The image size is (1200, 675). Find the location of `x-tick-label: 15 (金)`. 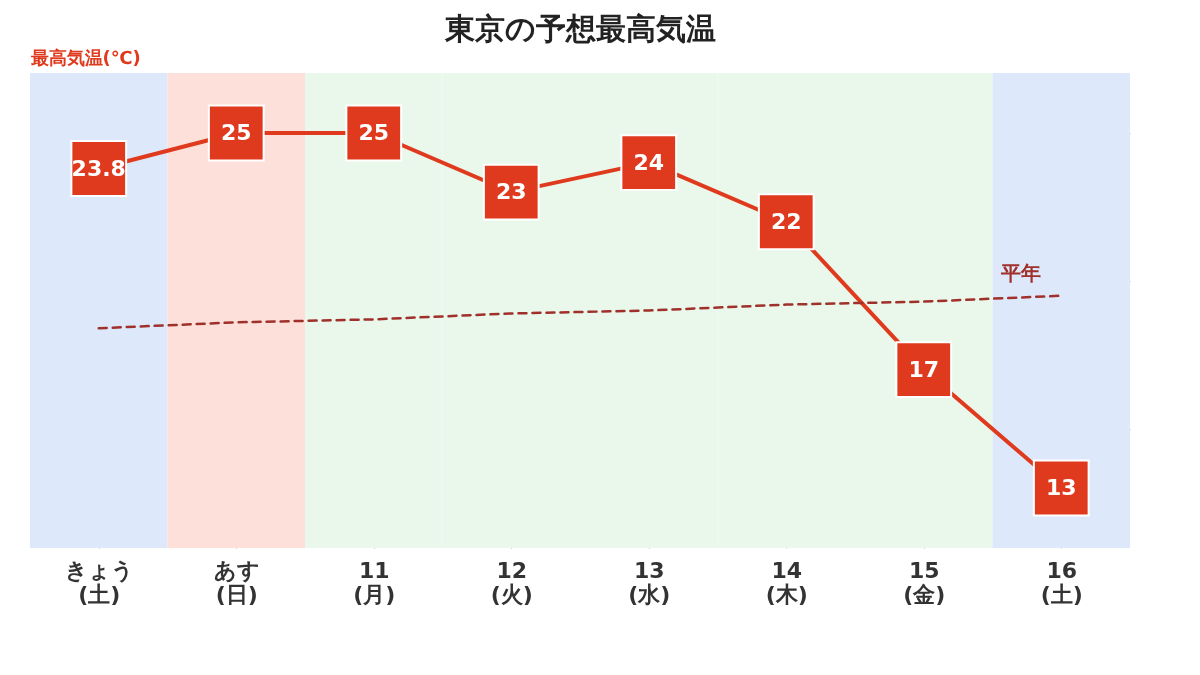

x-tick-label: 15 (金) is located at coordinates (924, 582).